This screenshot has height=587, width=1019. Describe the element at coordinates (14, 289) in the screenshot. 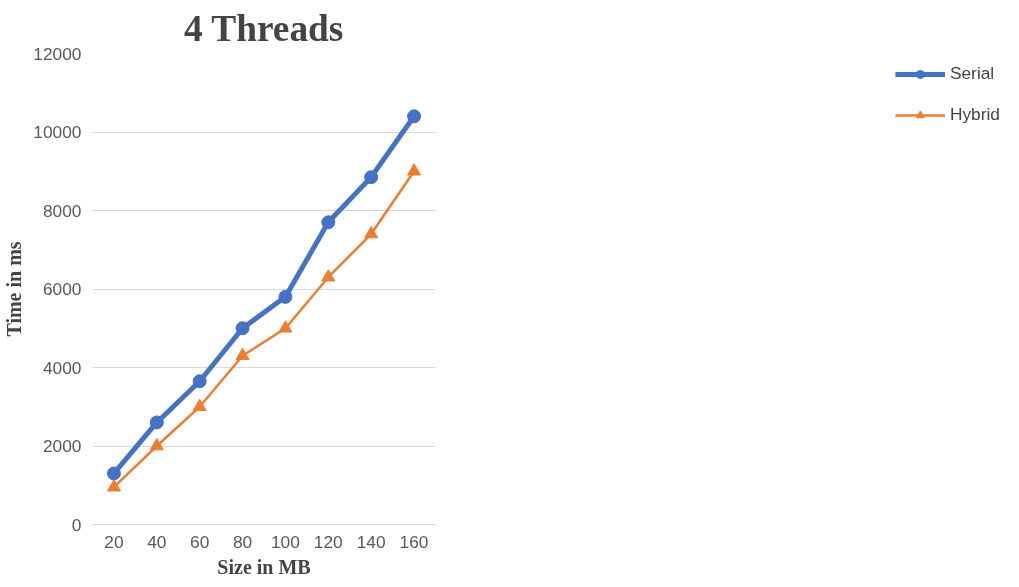

I see `y-axis-title: Time in ms` at that location.